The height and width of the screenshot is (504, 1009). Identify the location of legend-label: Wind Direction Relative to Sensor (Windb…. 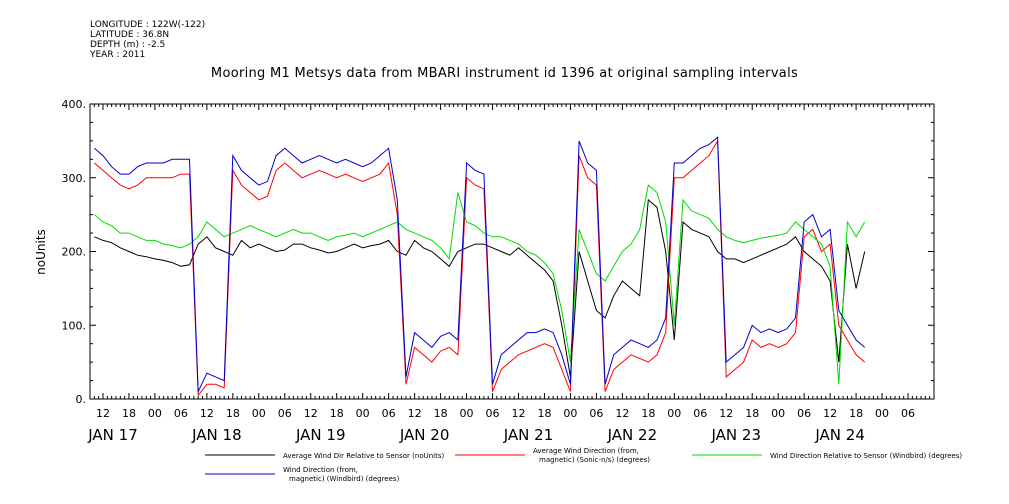
(866, 456).